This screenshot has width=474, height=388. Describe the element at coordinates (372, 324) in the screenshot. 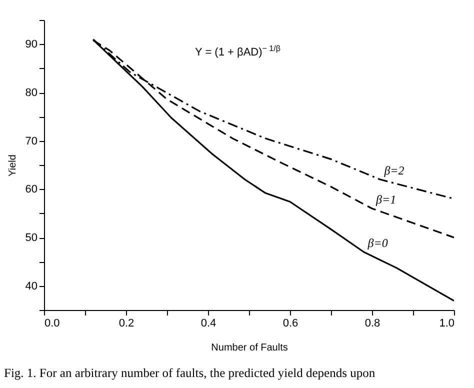

I see `x-tick-label: 0.8` at that location.